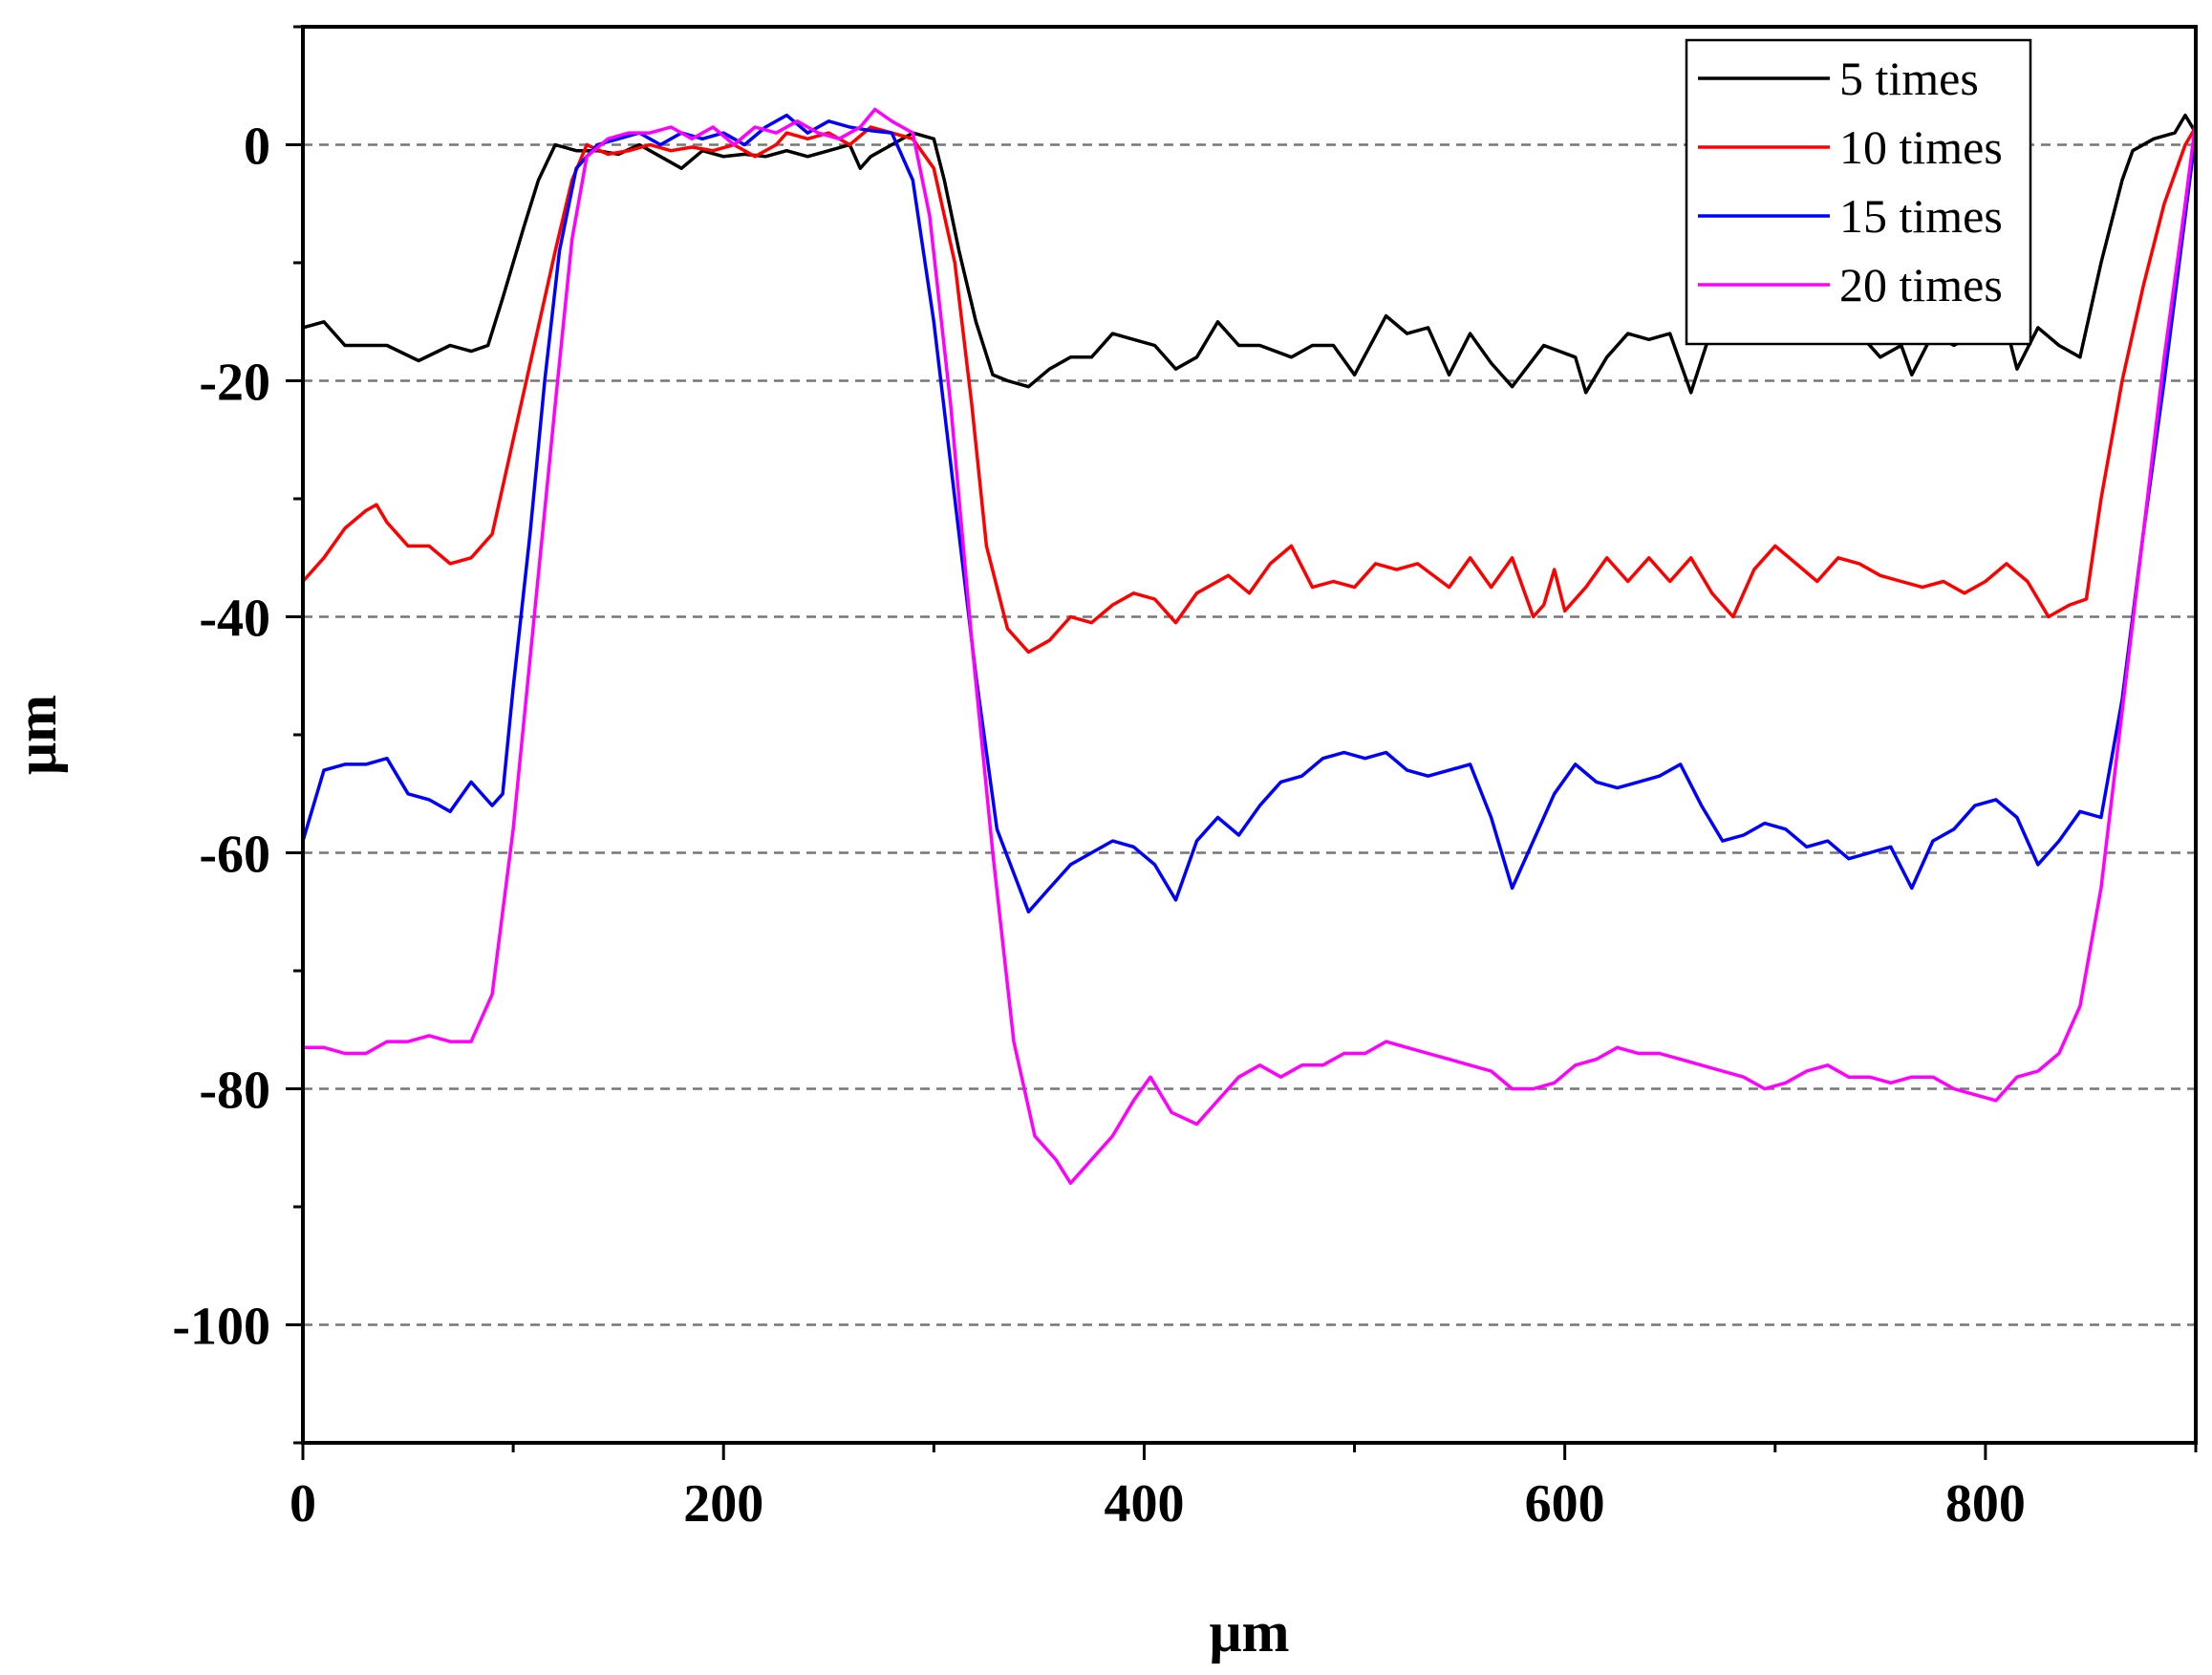  What do you see at coordinates (257, 147) in the screenshot?
I see `y-tick-label-0: 0` at bounding box center [257, 147].